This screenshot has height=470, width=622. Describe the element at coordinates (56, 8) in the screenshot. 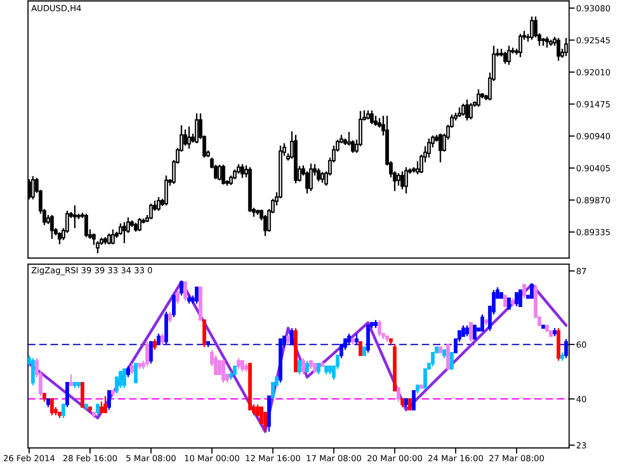

I see `chart-title: AUDUSD,H4` at that location.